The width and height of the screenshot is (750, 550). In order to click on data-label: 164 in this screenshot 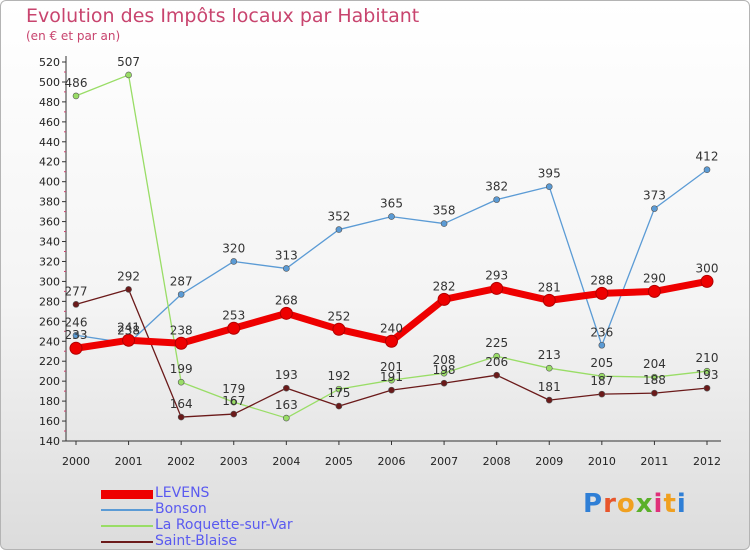, I will do `click(181, 404)`.